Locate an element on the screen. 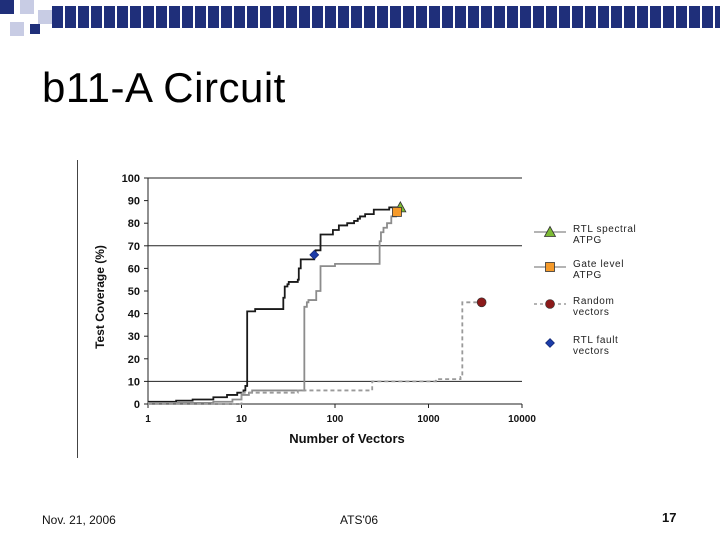 The height and width of the screenshot is (540, 720). x-tick-label: 1000 is located at coordinates (428, 419).